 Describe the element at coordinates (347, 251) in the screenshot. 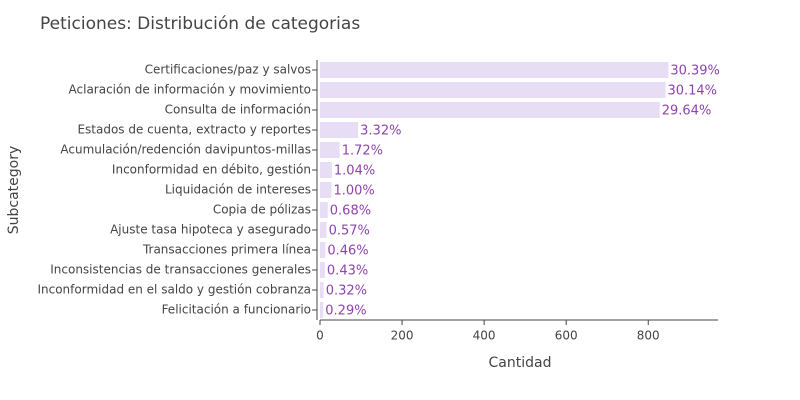

I see `bar-label: 0.46%` at that location.